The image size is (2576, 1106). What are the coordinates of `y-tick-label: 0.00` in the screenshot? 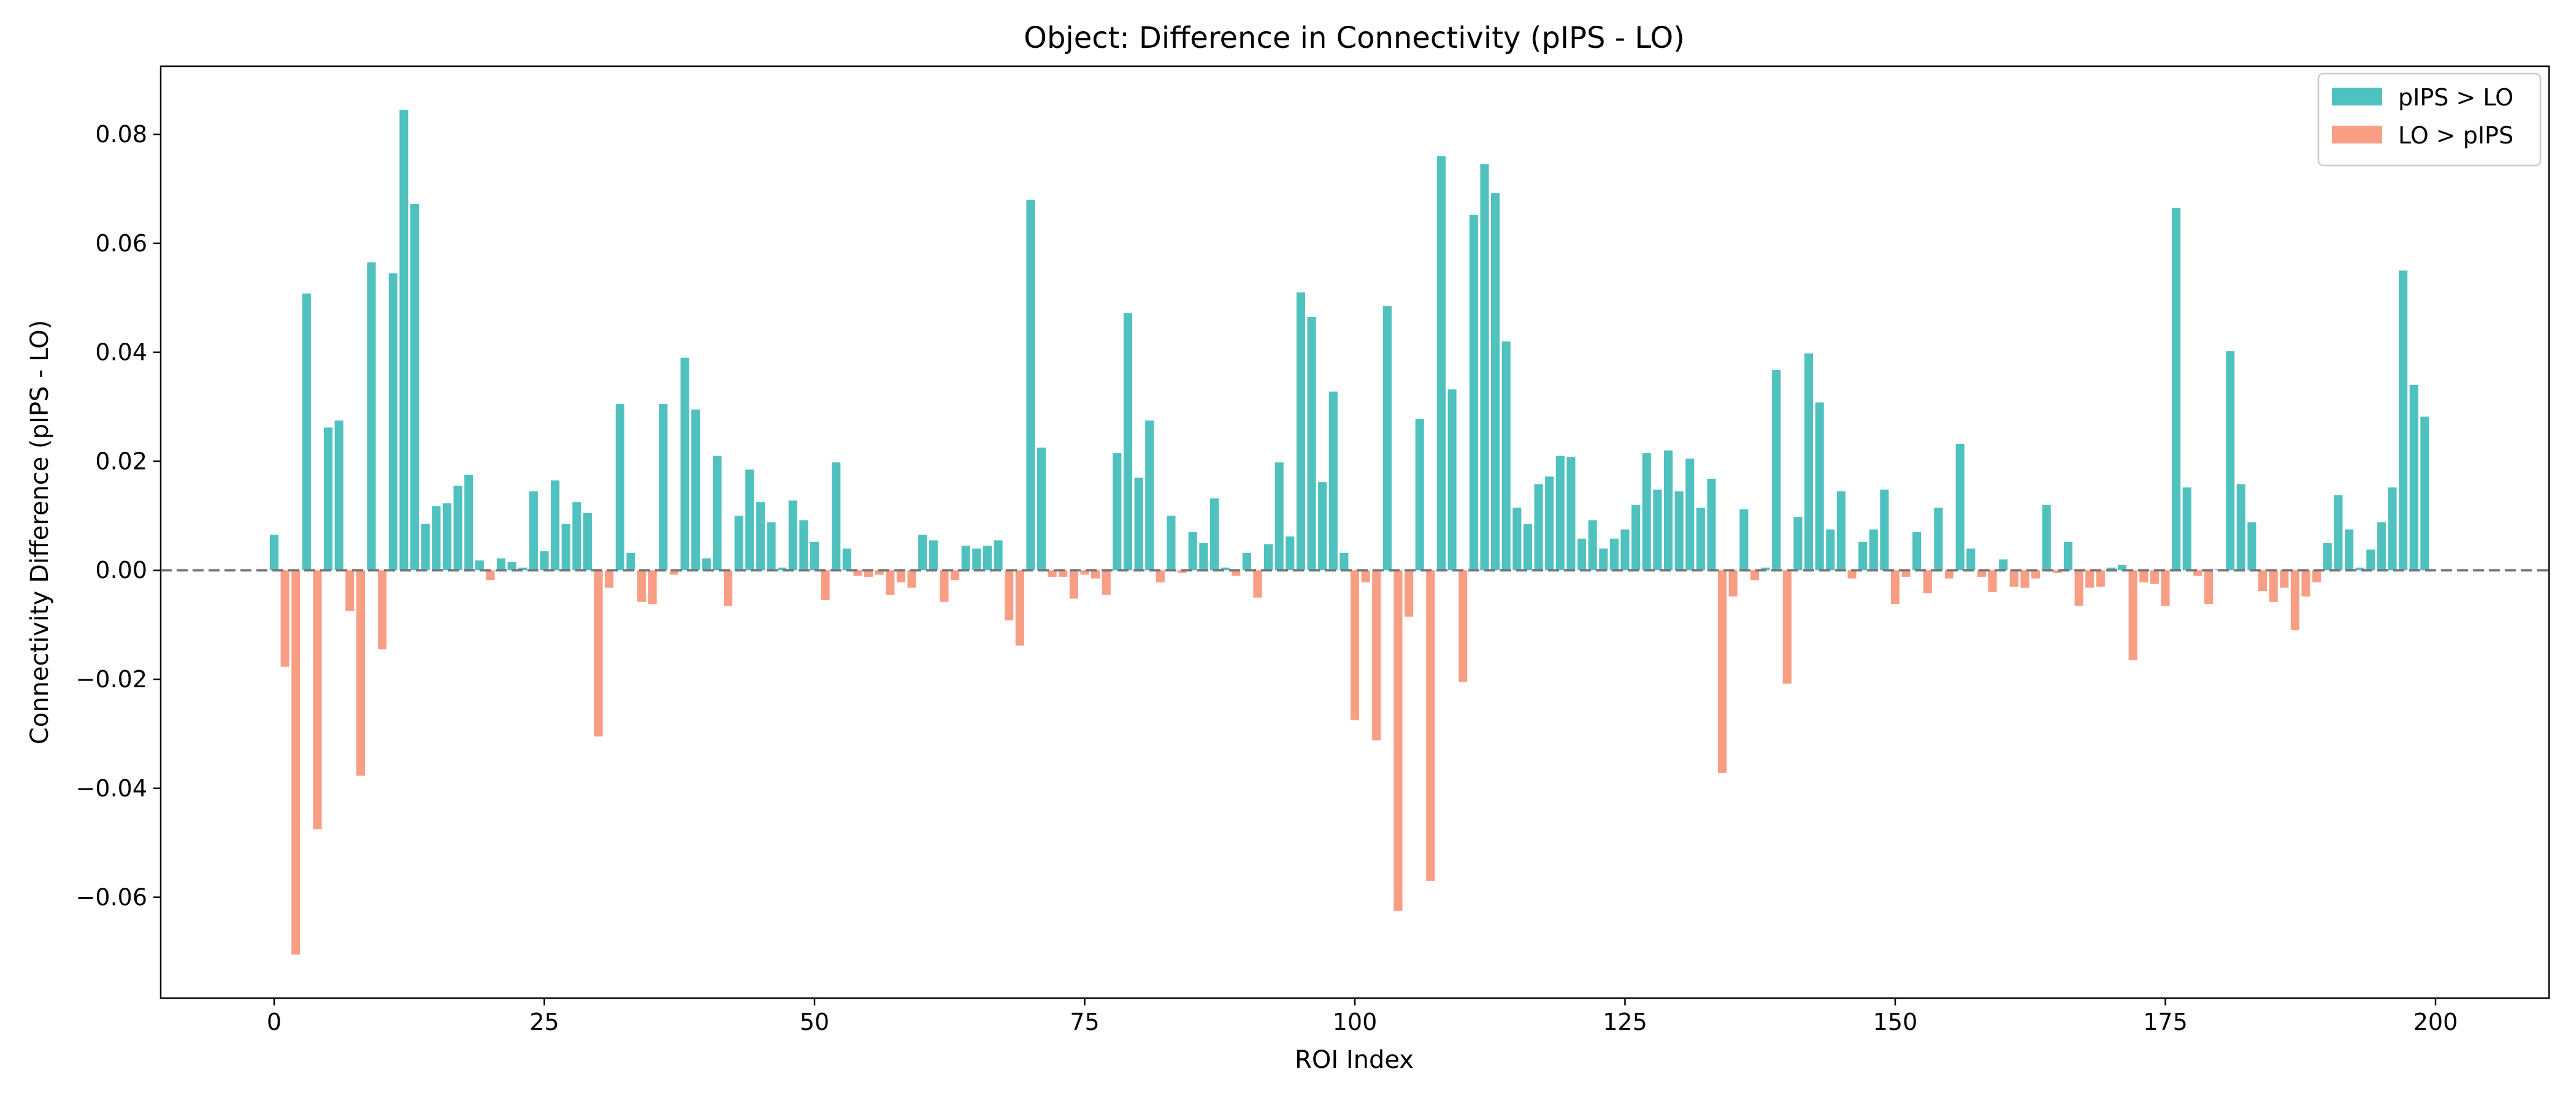 It's located at (121, 570).